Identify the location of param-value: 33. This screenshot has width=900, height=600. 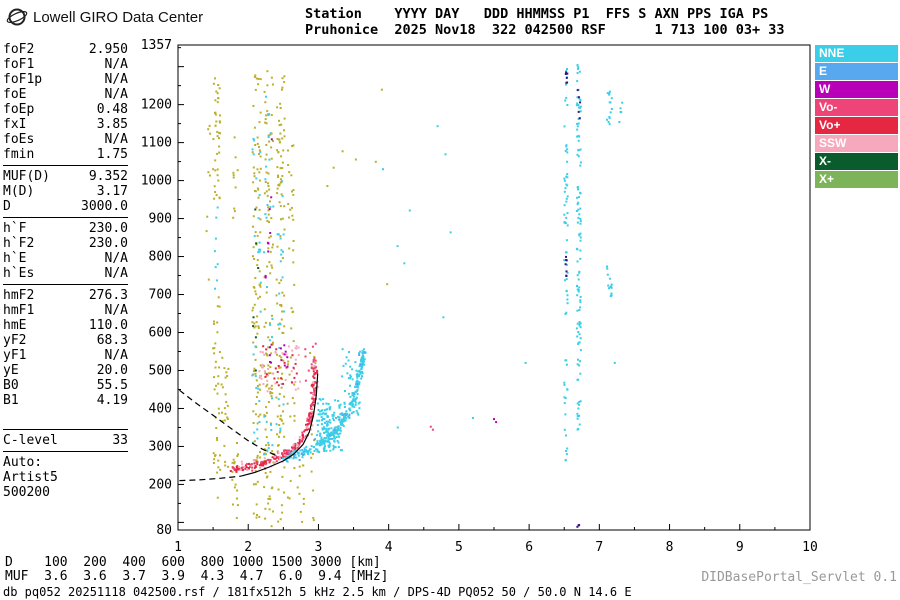
(120, 440).